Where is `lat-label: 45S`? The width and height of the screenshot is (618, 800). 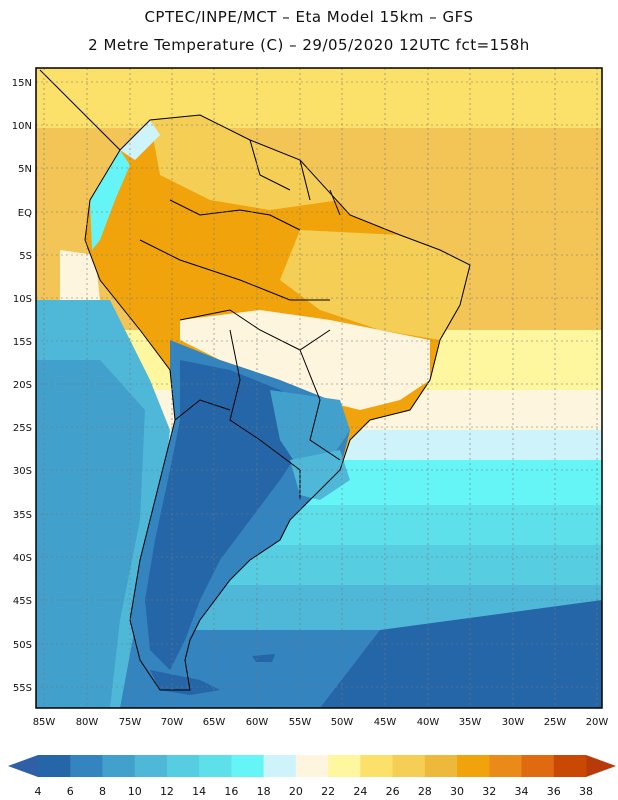
lat-label: 45S is located at coordinates (22, 601).